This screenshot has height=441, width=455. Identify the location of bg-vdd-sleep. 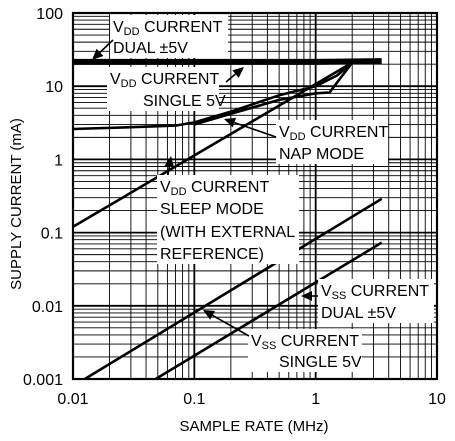
(228, 219).